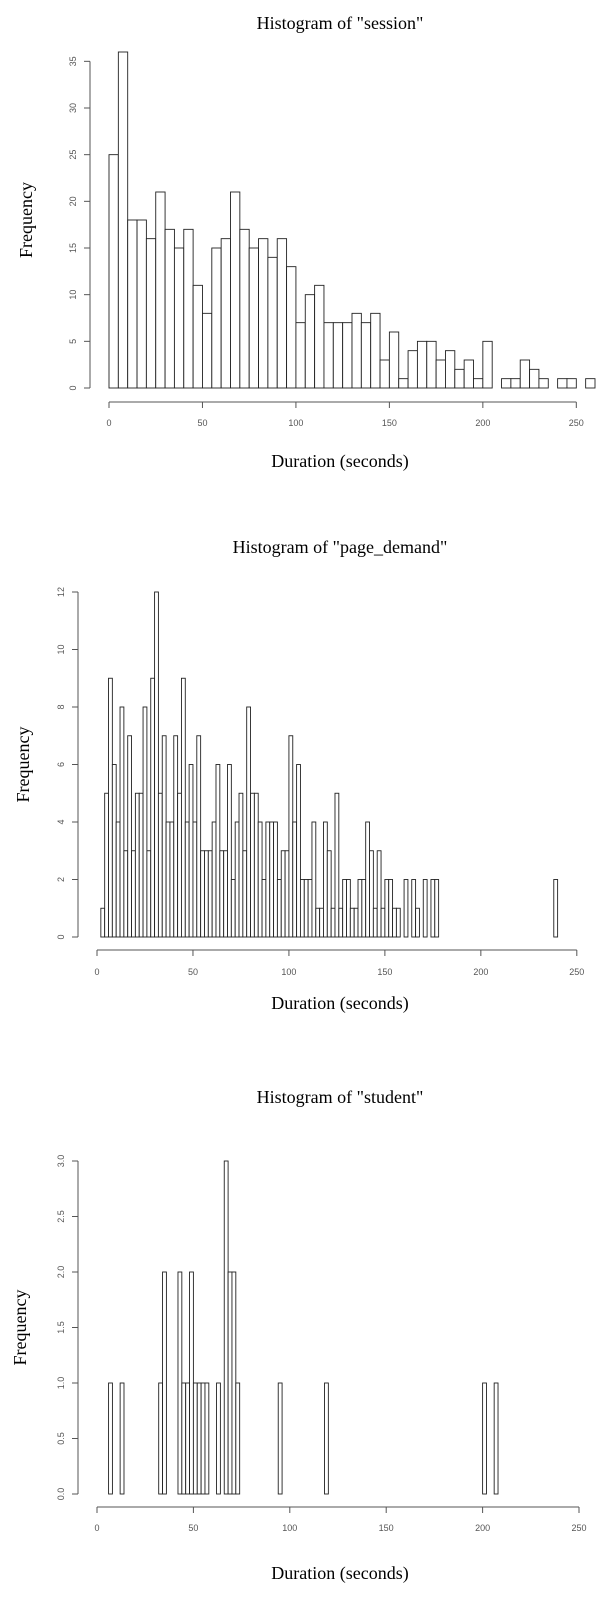 The image size is (616, 1621). Describe the element at coordinates (480, 972) in the screenshot. I see `page-demand-x-tick-label: 200` at that location.